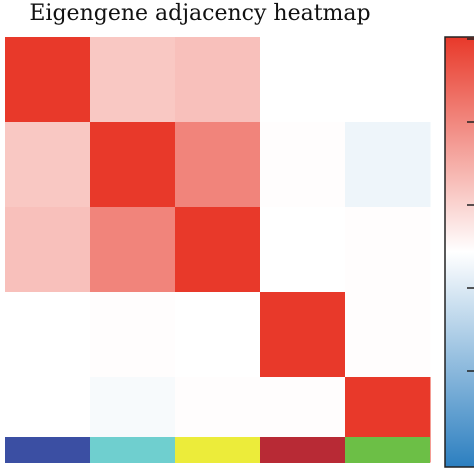  Describe the element at coordinates (388, 250) in the screenshot. I see `heatmap-cell-r3-c5` at that location.